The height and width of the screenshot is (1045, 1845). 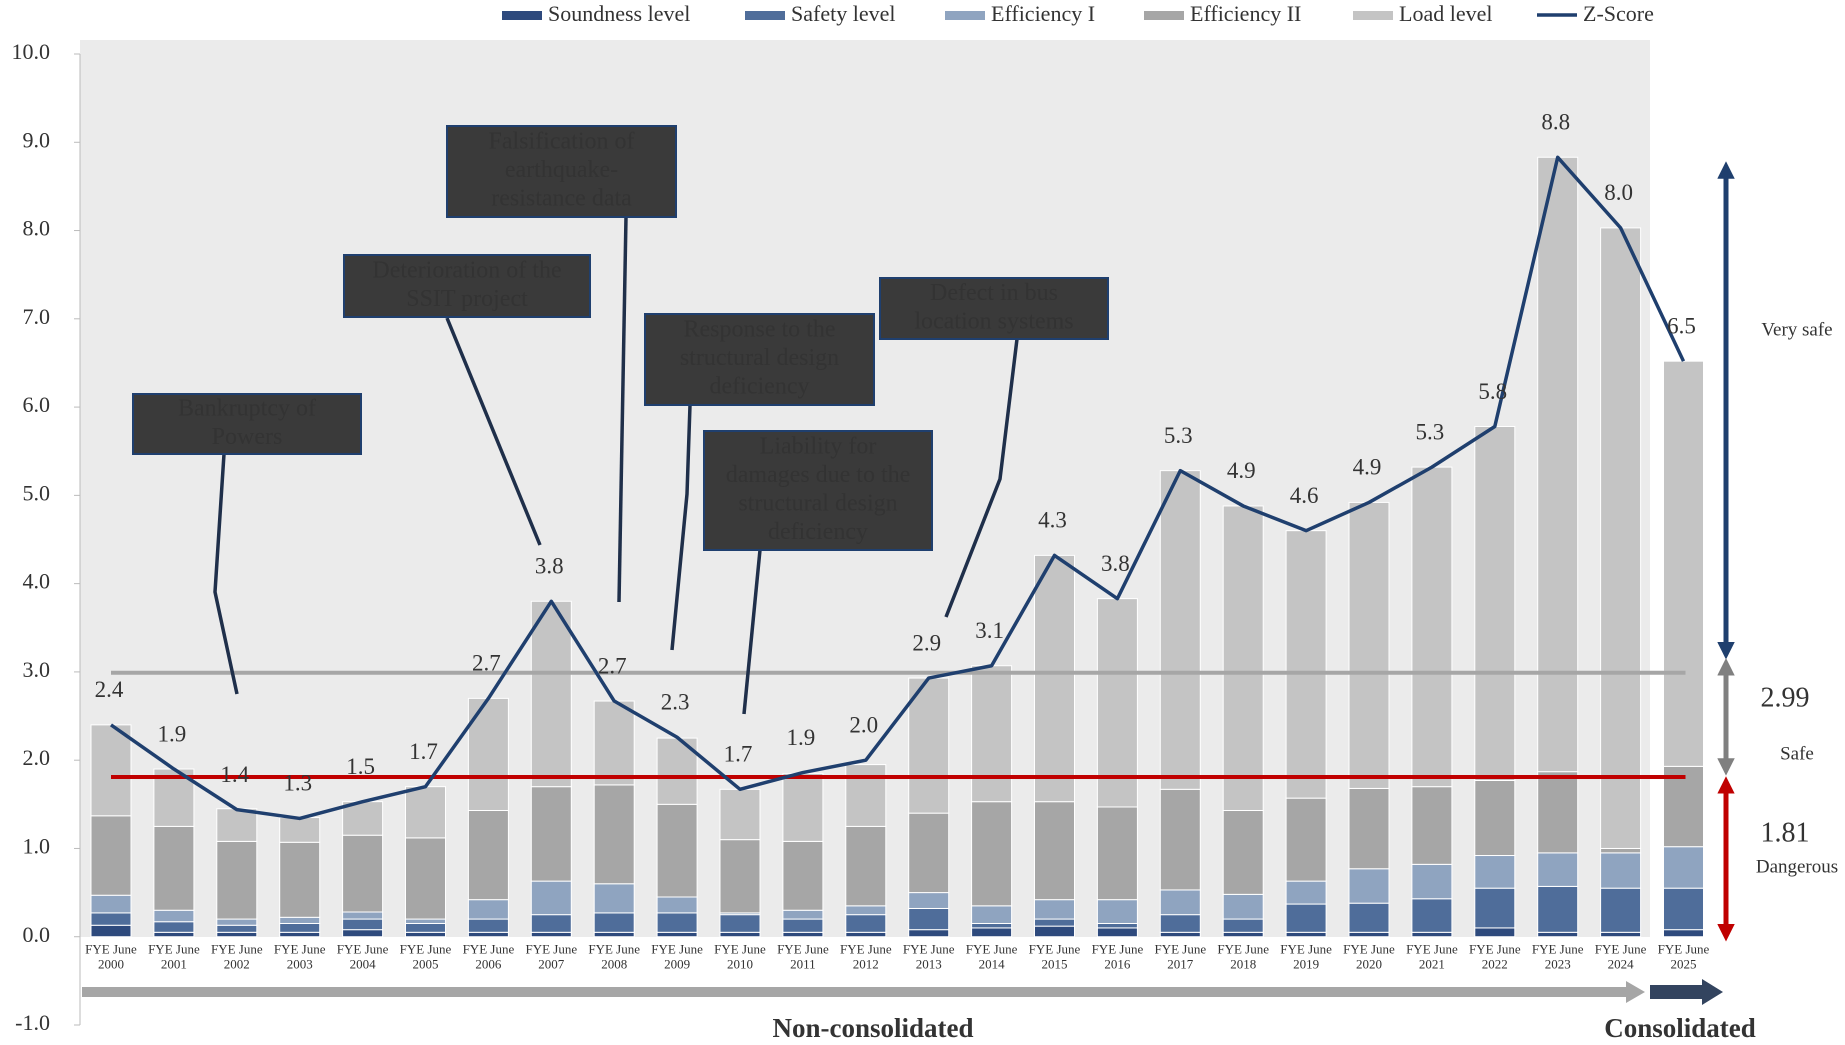 I want to click on annotation-text: Liability for, so click(x=818, y=446).